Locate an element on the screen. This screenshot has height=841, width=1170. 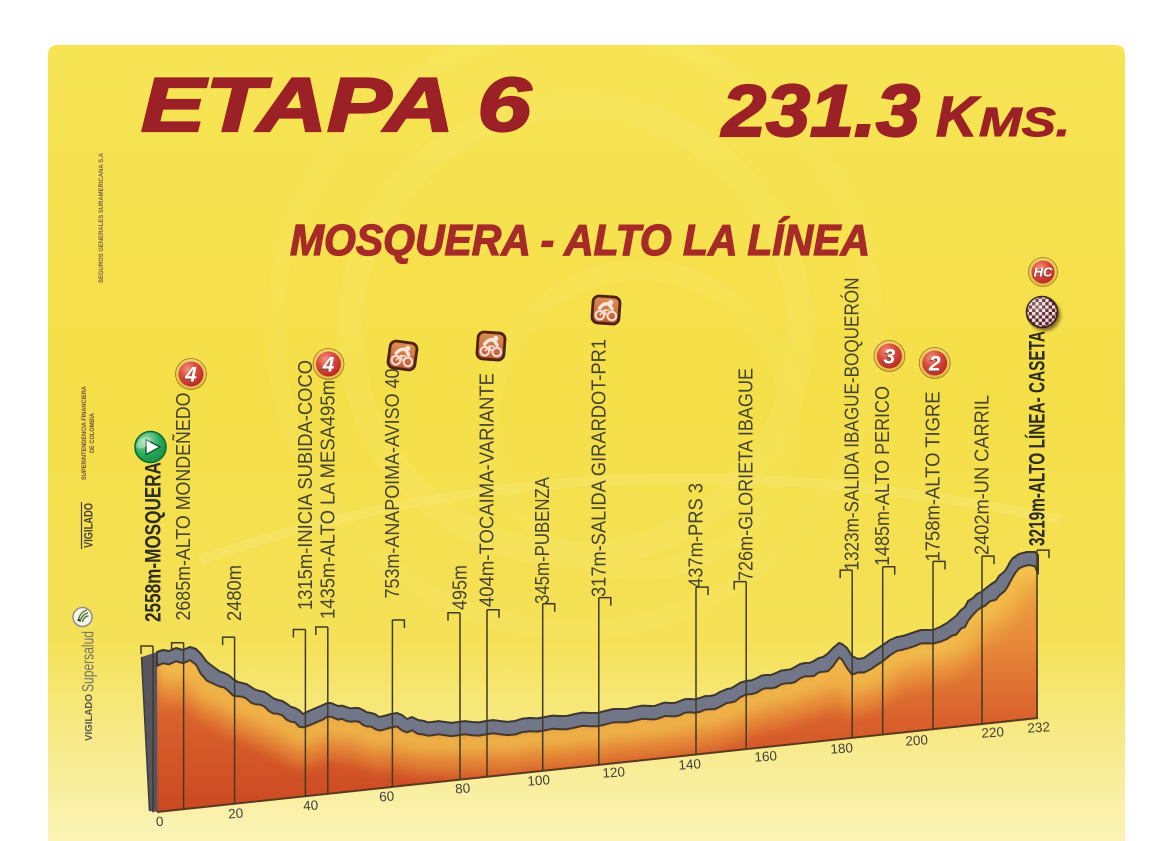
svg-text: 200 is located at coordinates (917, 740).